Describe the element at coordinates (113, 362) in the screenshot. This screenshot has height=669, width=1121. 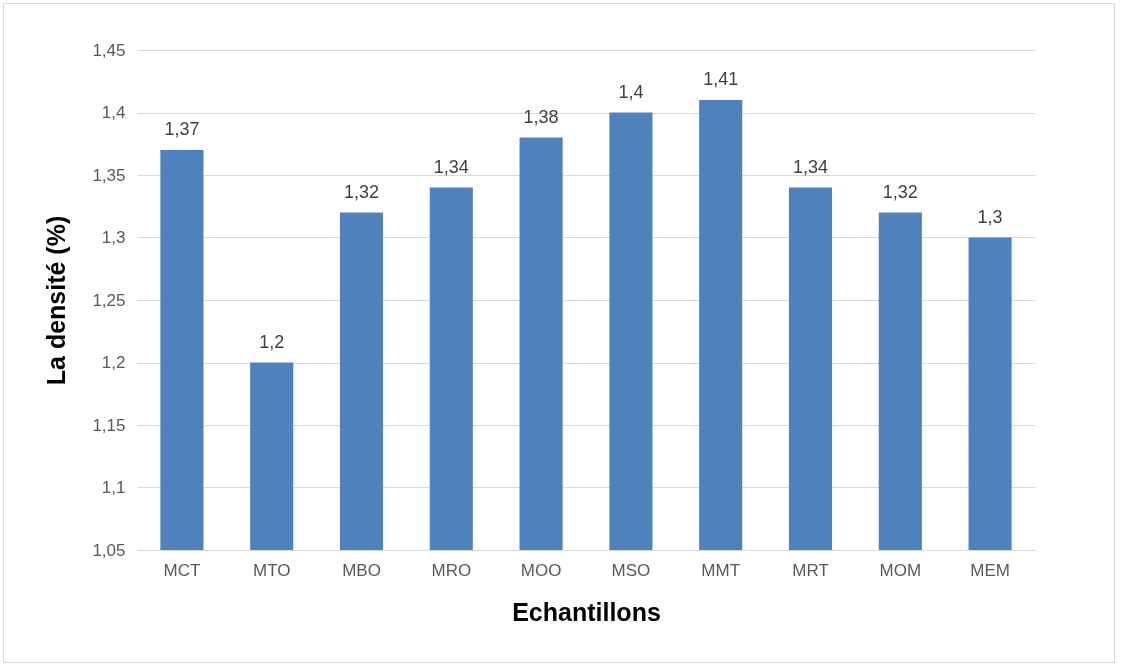
I see `y-tick-label: 1,2` at that location.